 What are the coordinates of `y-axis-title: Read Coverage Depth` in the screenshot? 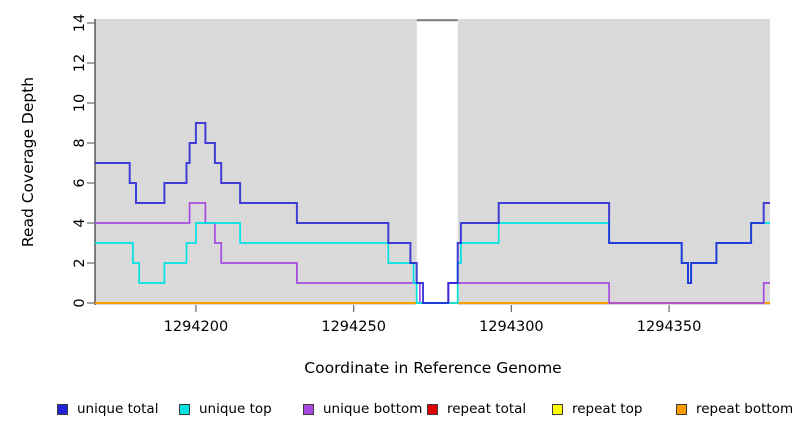 It's located at (28, 162).